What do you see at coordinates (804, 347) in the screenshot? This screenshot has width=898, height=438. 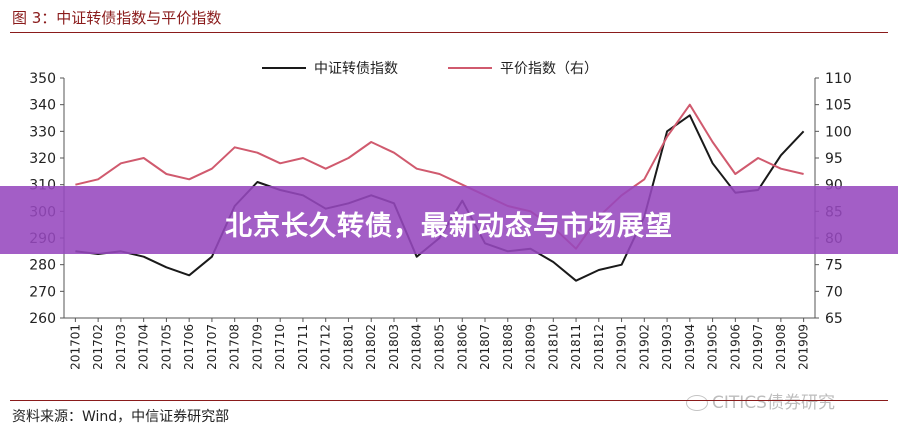 I see `x-tick-label: 201909` at bounding box center [804, 347].